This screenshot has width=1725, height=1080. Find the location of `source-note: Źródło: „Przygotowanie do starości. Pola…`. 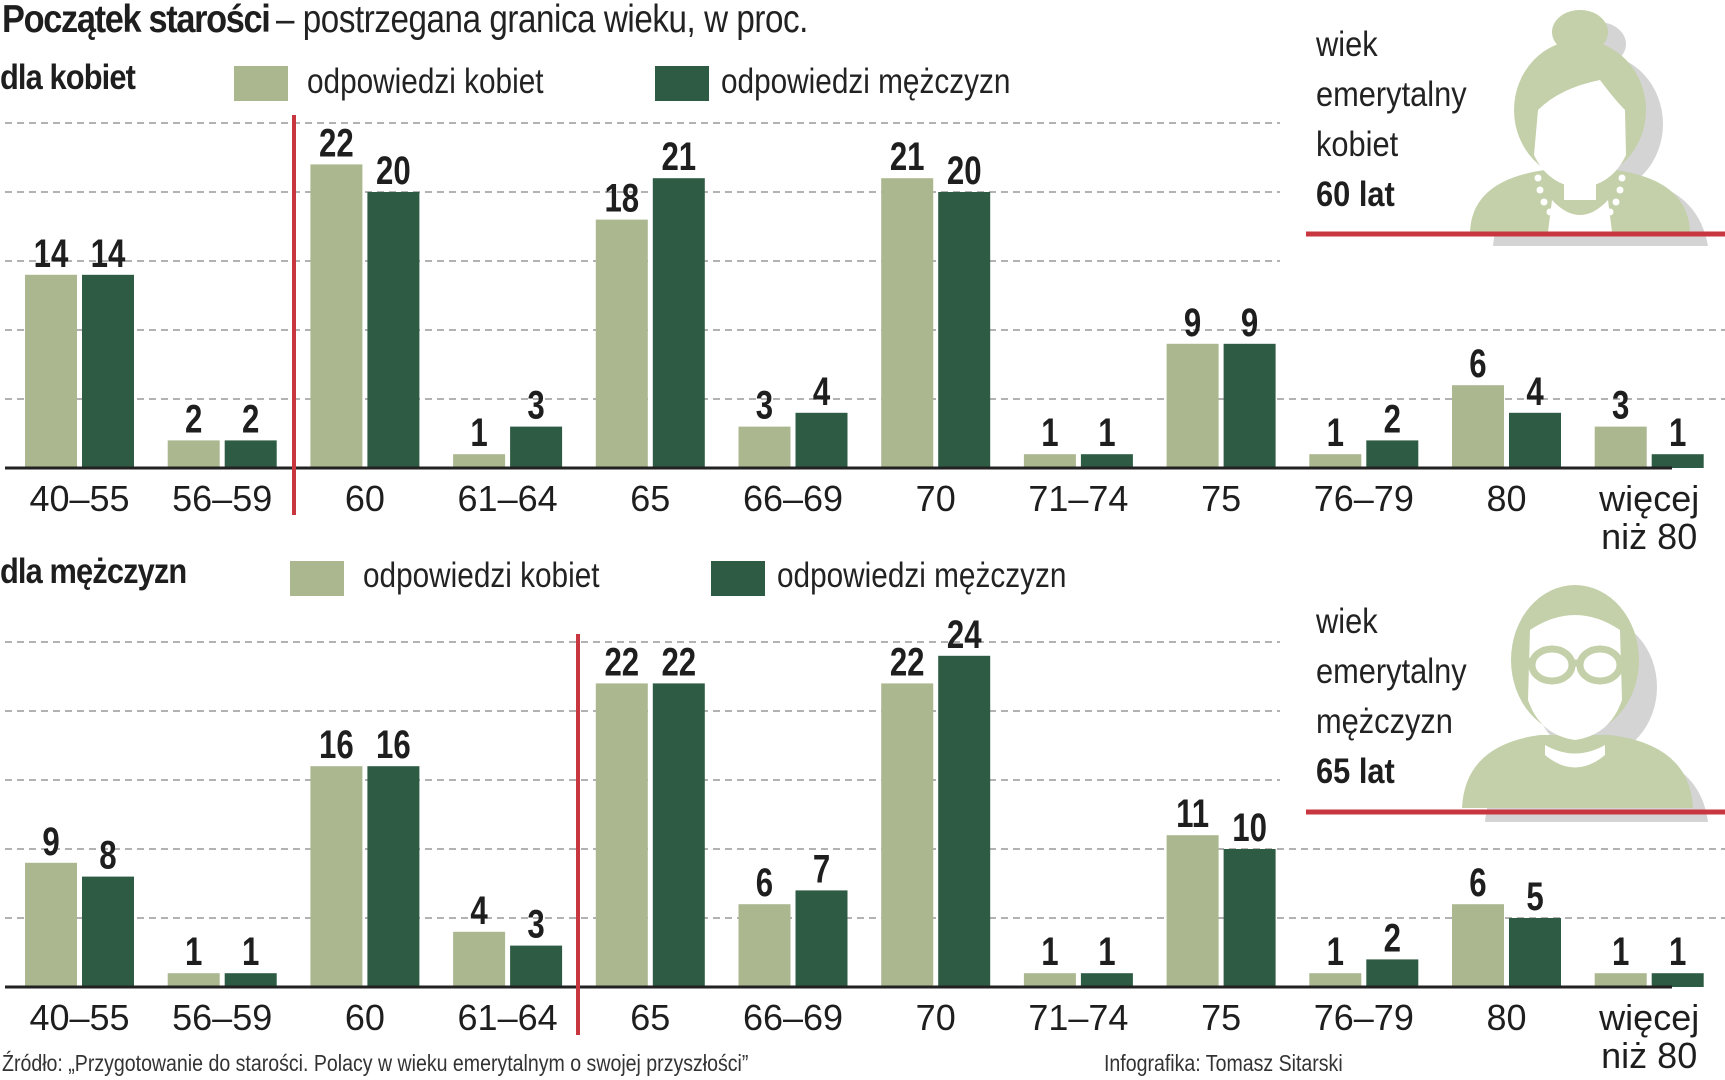

source-note: Źródło: „Przygotowanie do starości. Pola… is located at coordinates (375, 1063).